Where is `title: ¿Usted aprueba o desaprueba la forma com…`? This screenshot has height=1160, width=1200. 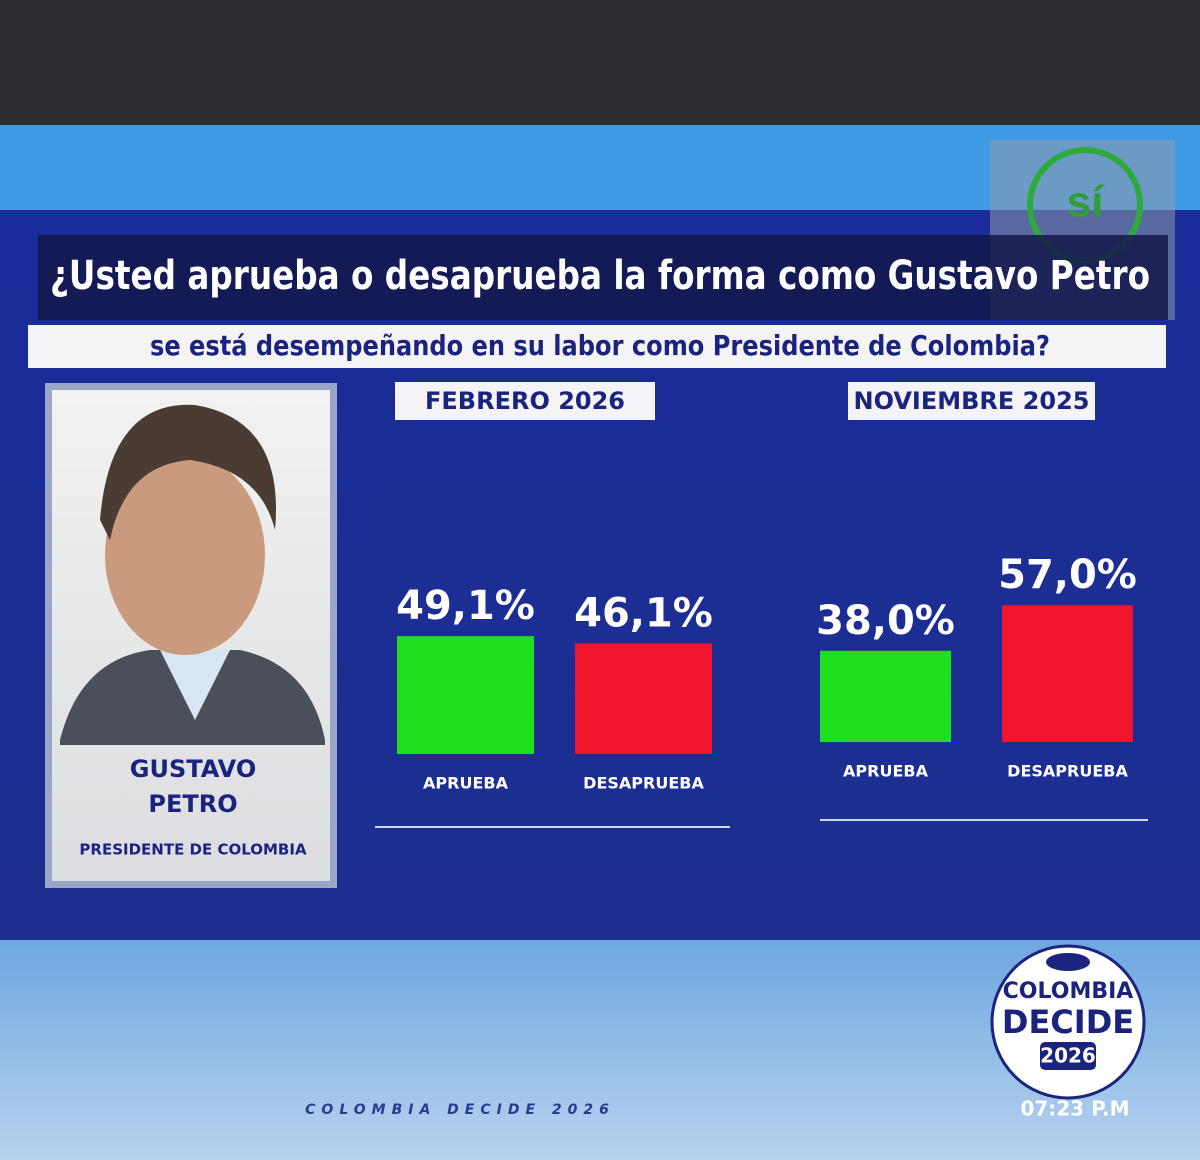 title: ¿Usted aprueba o desaprueba la forma com… is located at coordinates (600, 276).